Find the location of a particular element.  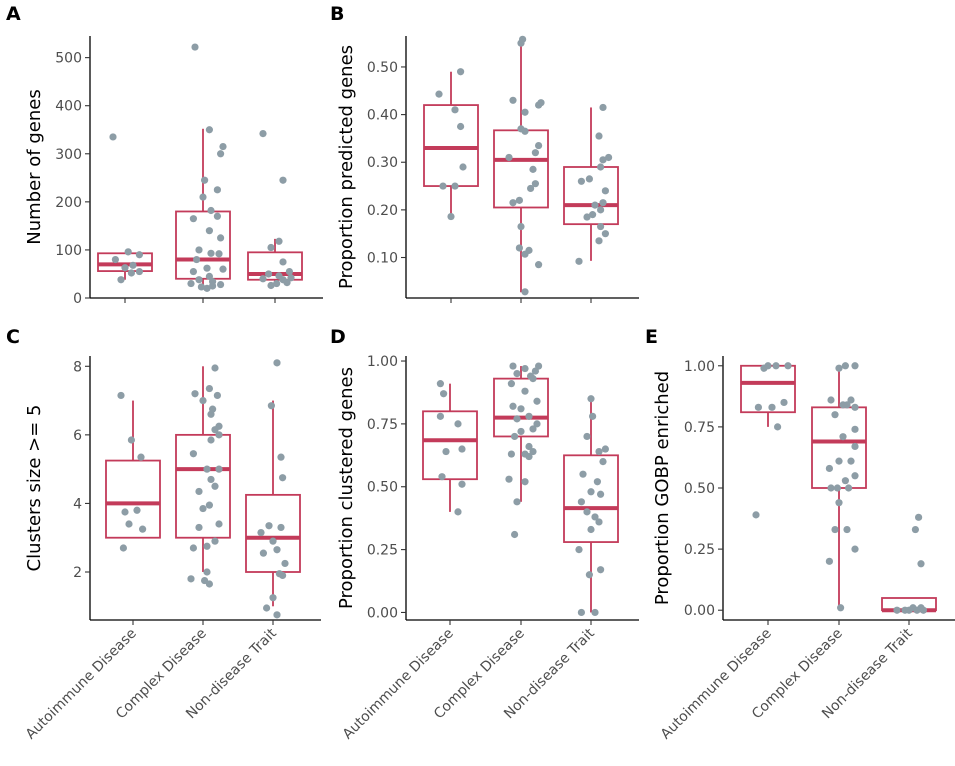

panel-letter: B is located at coordinates (337, 14).